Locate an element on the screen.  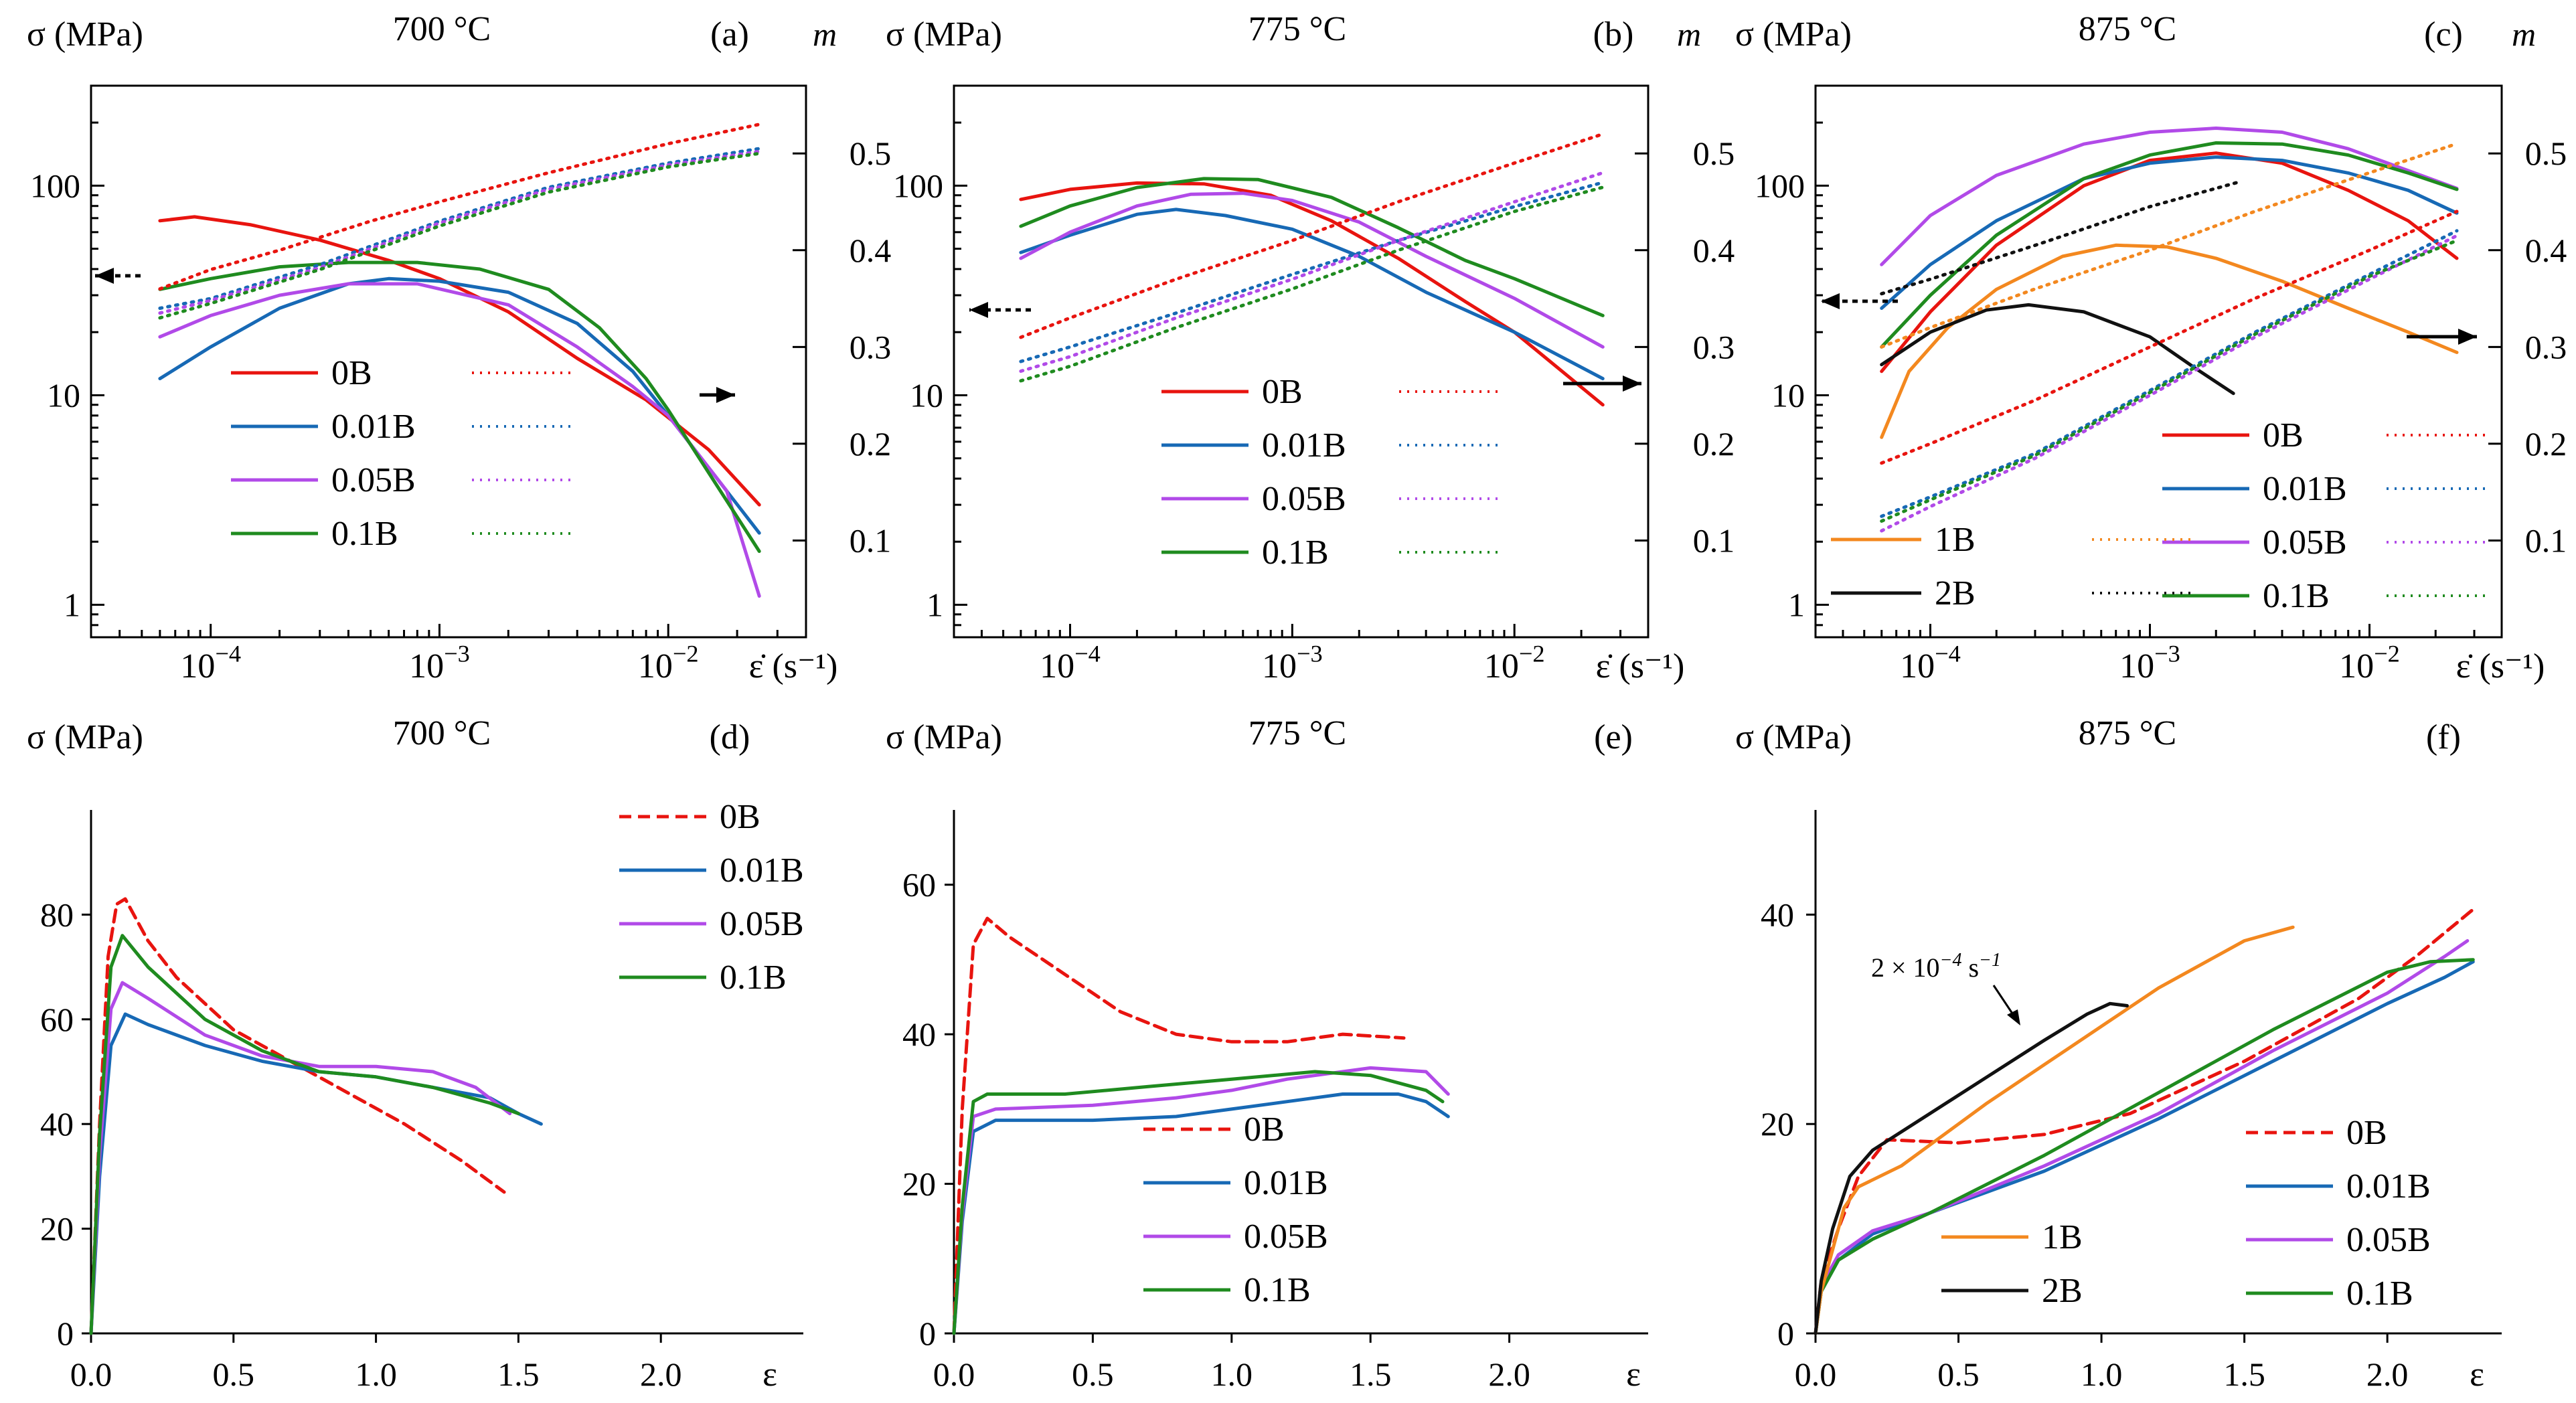
x-tick-label: 10⁻³ is located at coordinates (1293, 663).